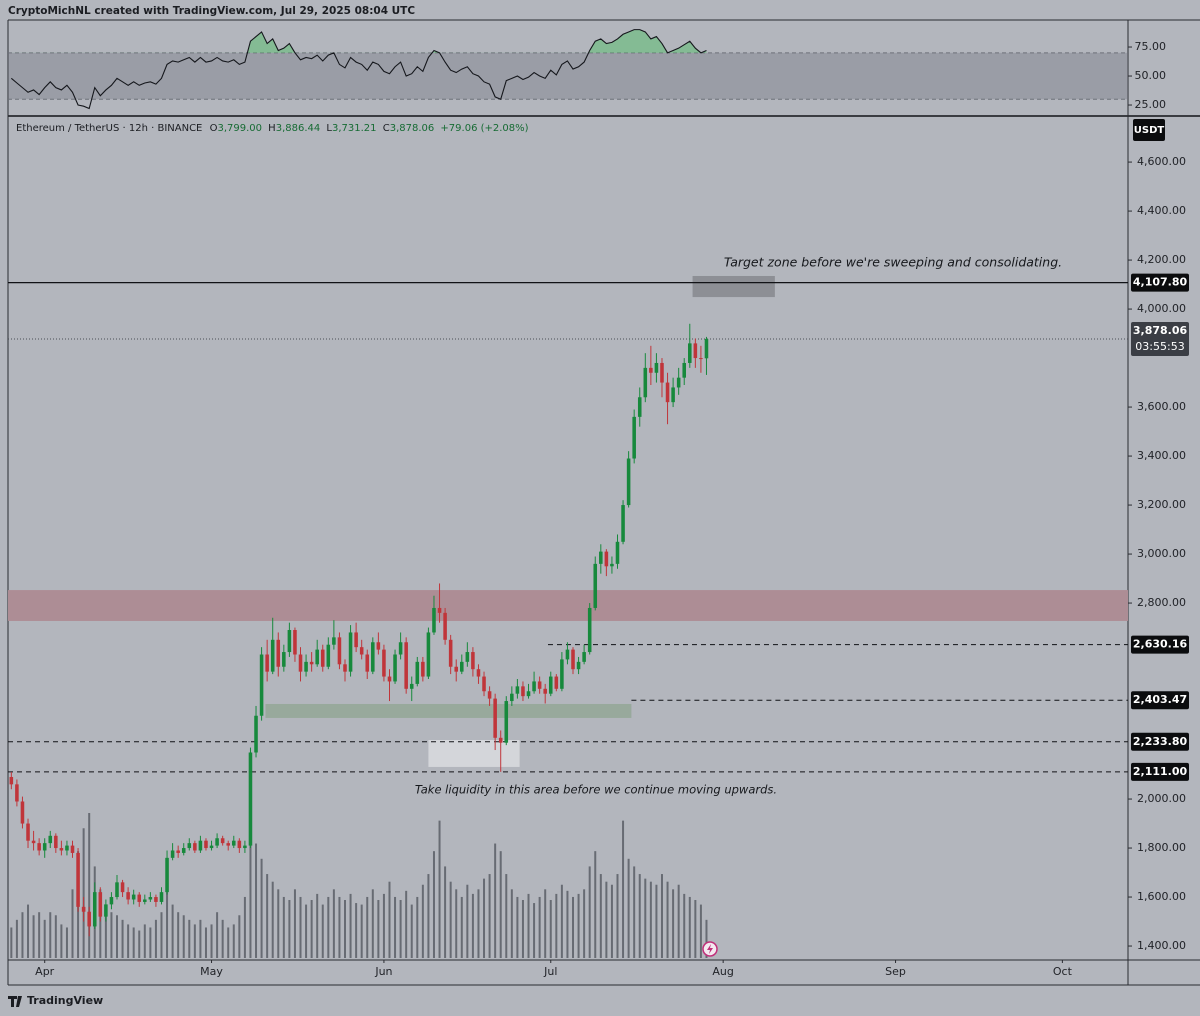  I want to click on currency: USDT, so click(1149, 130).